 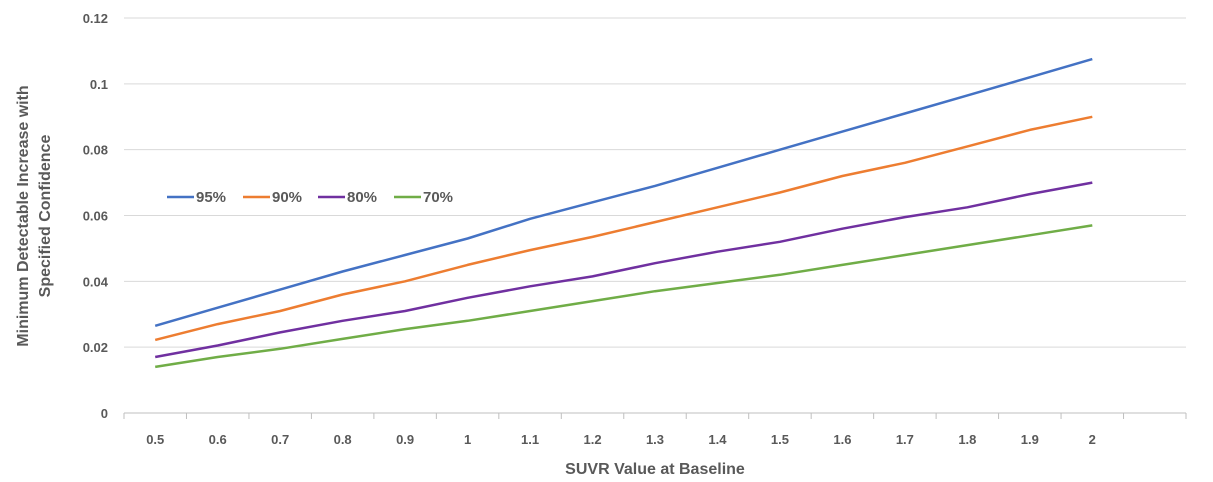 I want to click on x-tick-label: 1.9, so click(x=1030, y=439).